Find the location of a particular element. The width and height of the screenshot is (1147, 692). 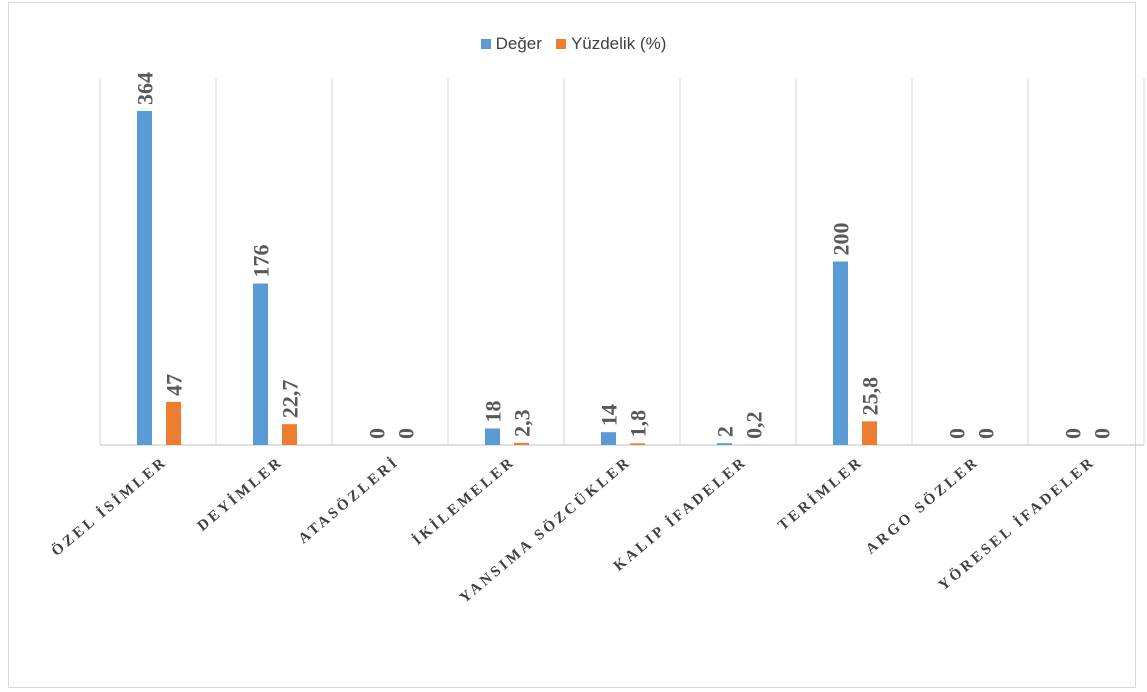

data-label: 25,8 is located at coordinates (870, 396).